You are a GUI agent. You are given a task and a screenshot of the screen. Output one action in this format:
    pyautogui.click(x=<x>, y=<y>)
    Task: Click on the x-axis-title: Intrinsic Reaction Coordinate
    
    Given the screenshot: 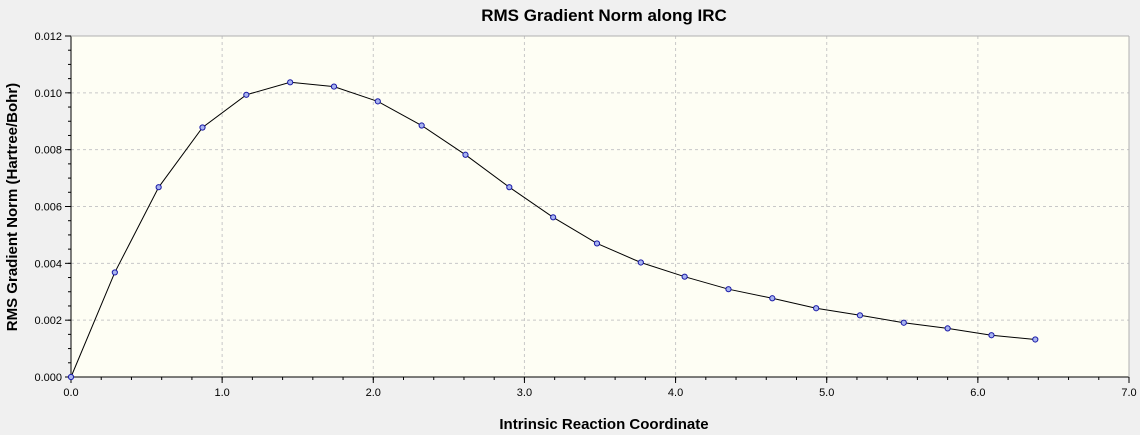 What is the action you would take?
    pyautogui.click(x=603, y=424)
    